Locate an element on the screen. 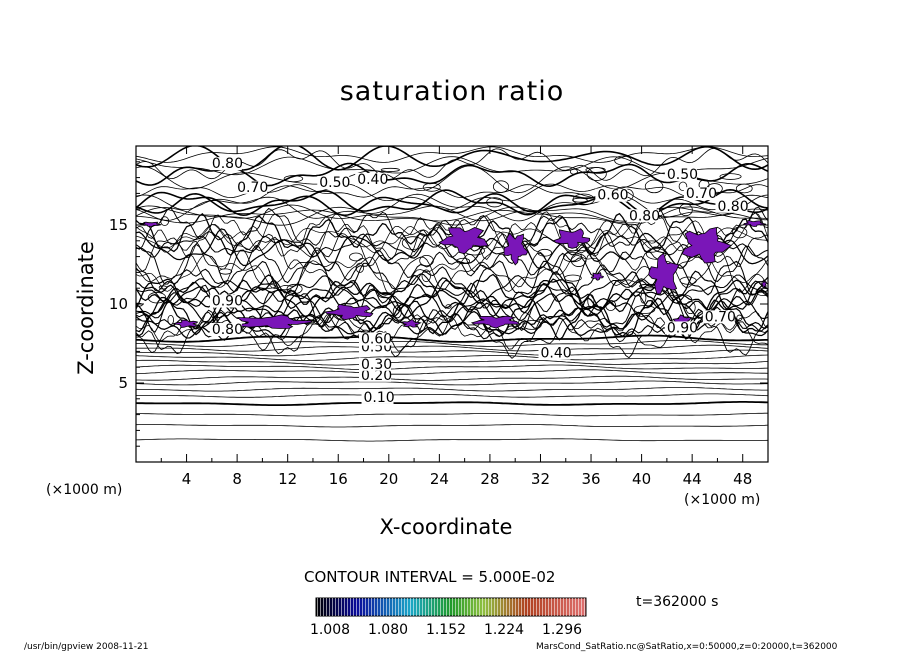 The height and width of the screenshot is (654, 904). colorbar-tick-label: 1.152 is located at coordinates (446, 630).